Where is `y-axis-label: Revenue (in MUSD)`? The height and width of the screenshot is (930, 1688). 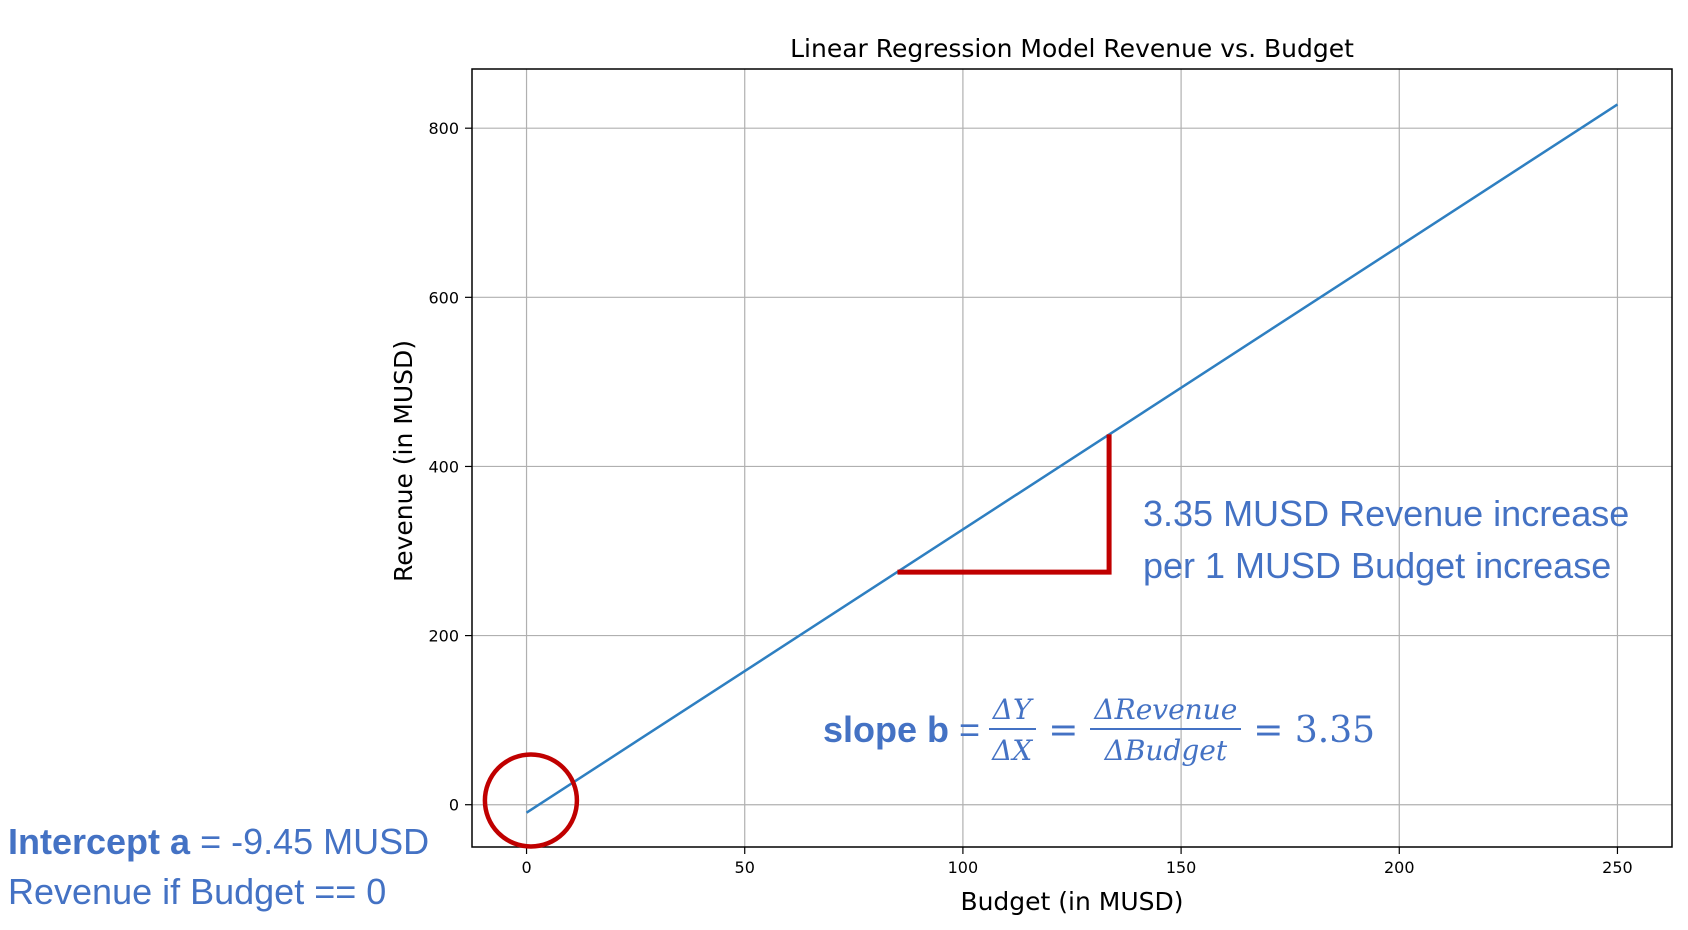 y-axis-label: Revenue (in MUSD) is located at coordinates (403, 461).